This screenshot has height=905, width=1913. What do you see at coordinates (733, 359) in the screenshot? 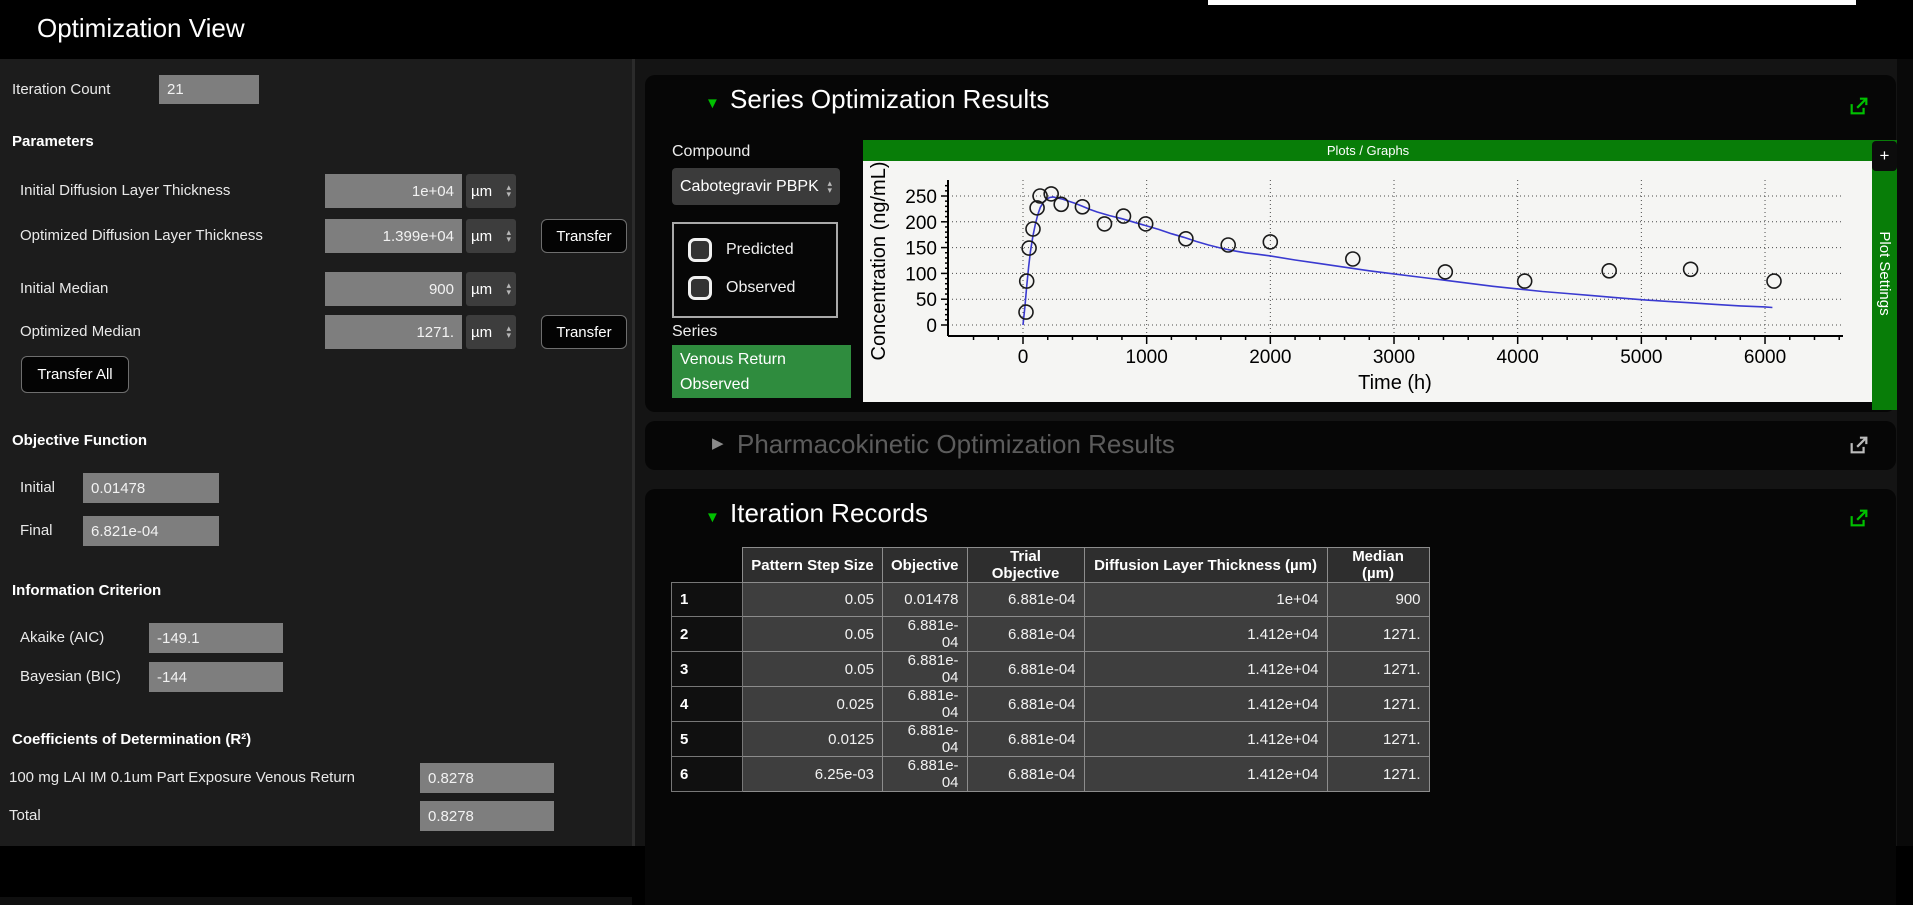
I see `series-item-line1: Venous Return` at bounding box center [733, 359].